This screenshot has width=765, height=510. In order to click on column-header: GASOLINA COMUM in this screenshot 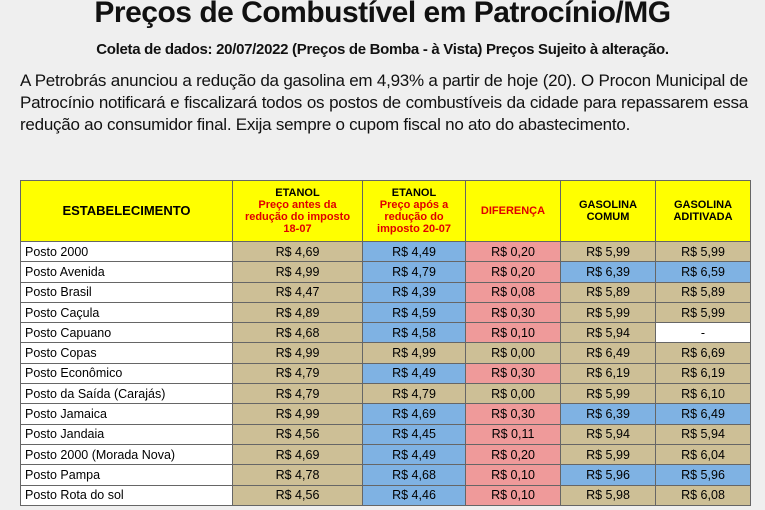, I will do `click(608, 211)`.